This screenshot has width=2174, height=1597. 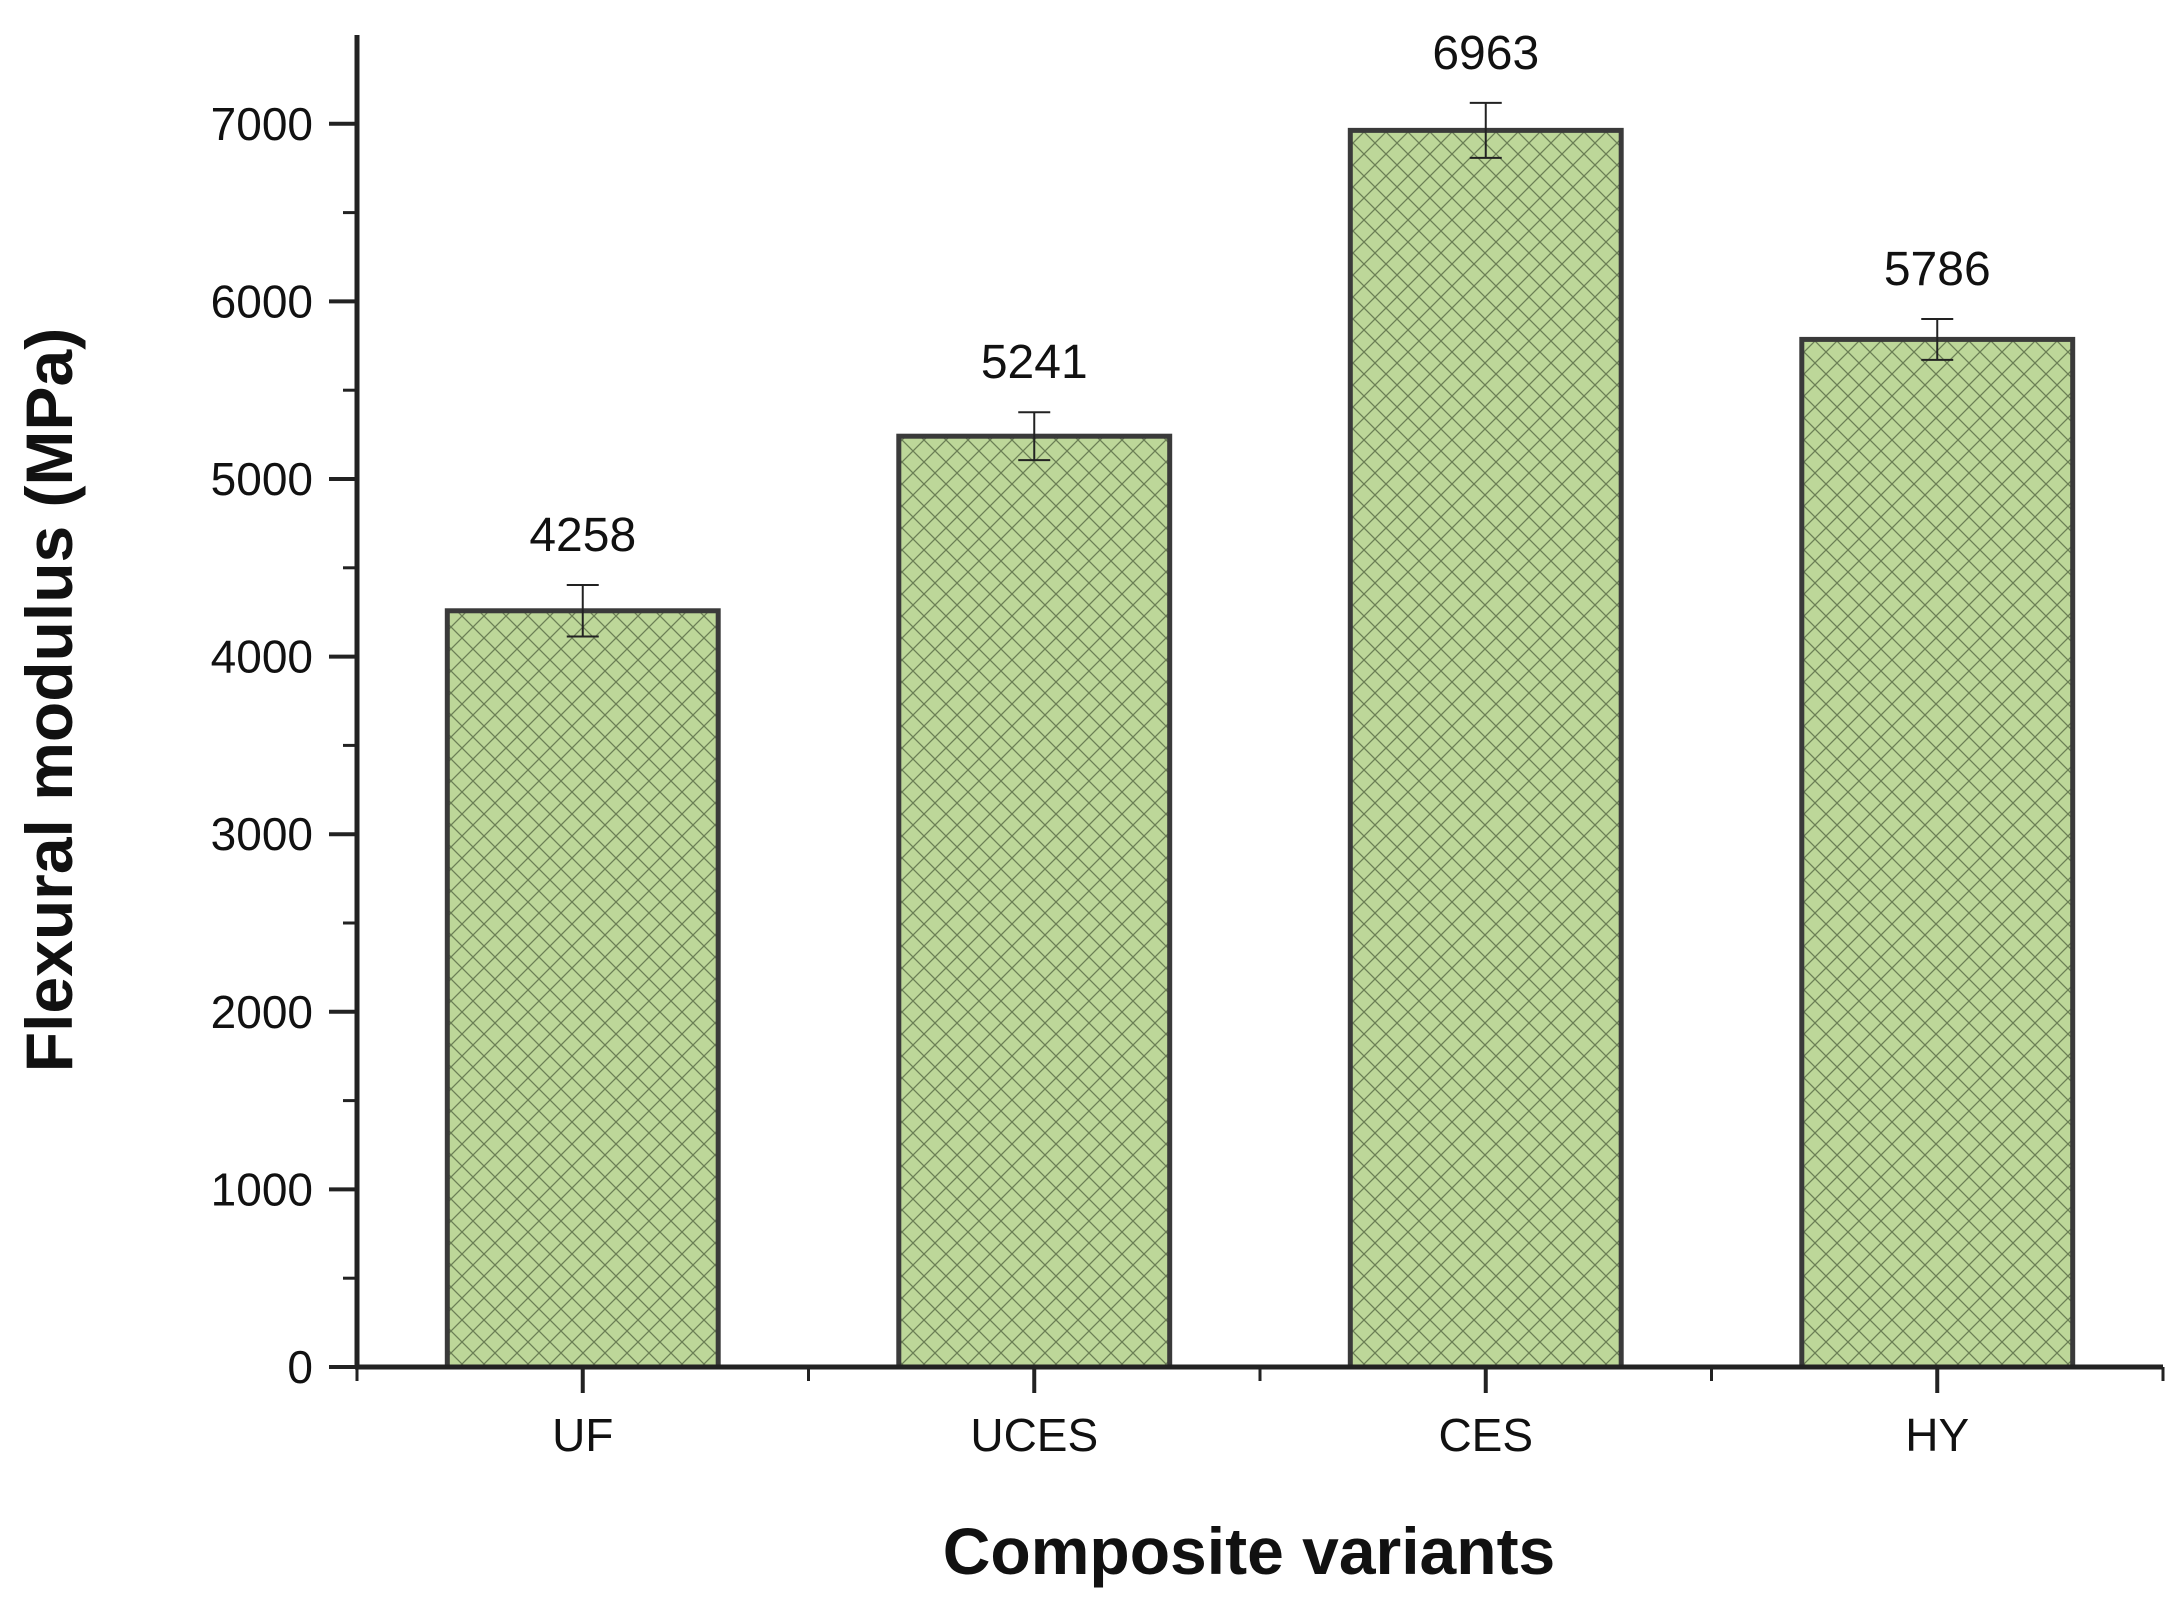 I want to click on y-tick-label-5000: 5000, so click(x=262, y=479).